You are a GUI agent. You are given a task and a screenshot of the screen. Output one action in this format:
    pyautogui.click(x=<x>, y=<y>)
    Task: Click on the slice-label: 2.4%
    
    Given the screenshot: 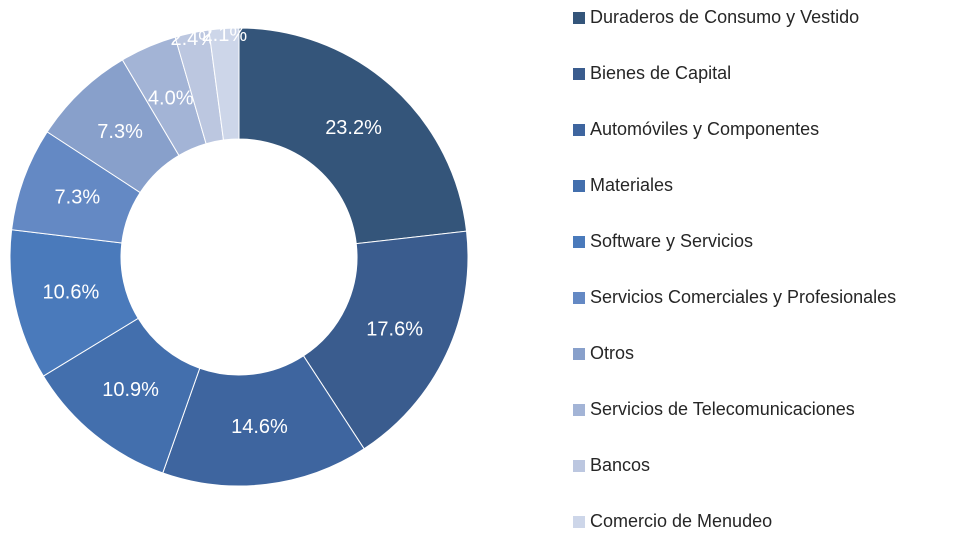 What is the action you would take?
    pyautogui.click(x=194, y=39)
    